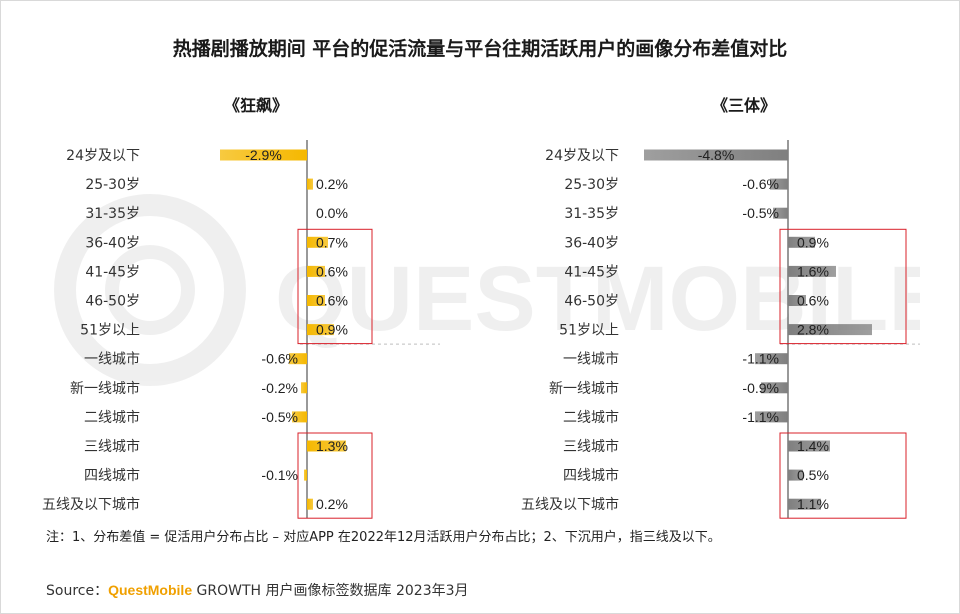 The image size is (960, 614). Describe the element at coordinates (105, 388) in the screenshot. I see `category-label-left: 新一线城市` at that location.